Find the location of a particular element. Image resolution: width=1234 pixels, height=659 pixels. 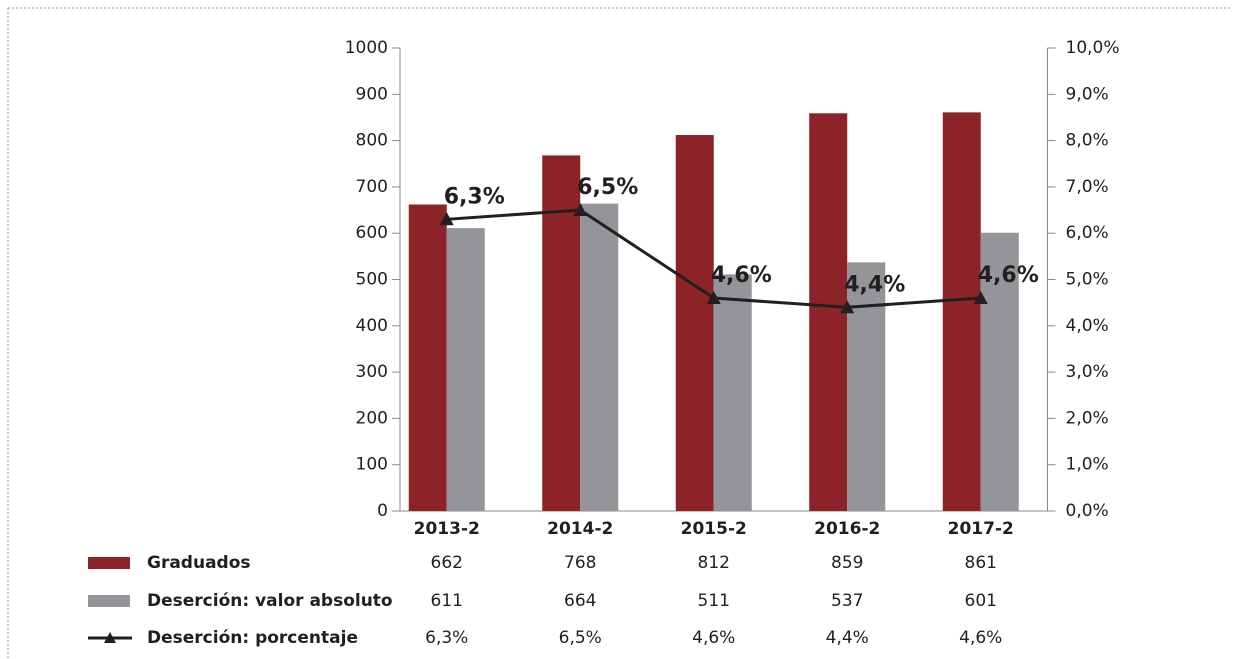

y-tick-label: 300 is located at coordinates (372, 372).